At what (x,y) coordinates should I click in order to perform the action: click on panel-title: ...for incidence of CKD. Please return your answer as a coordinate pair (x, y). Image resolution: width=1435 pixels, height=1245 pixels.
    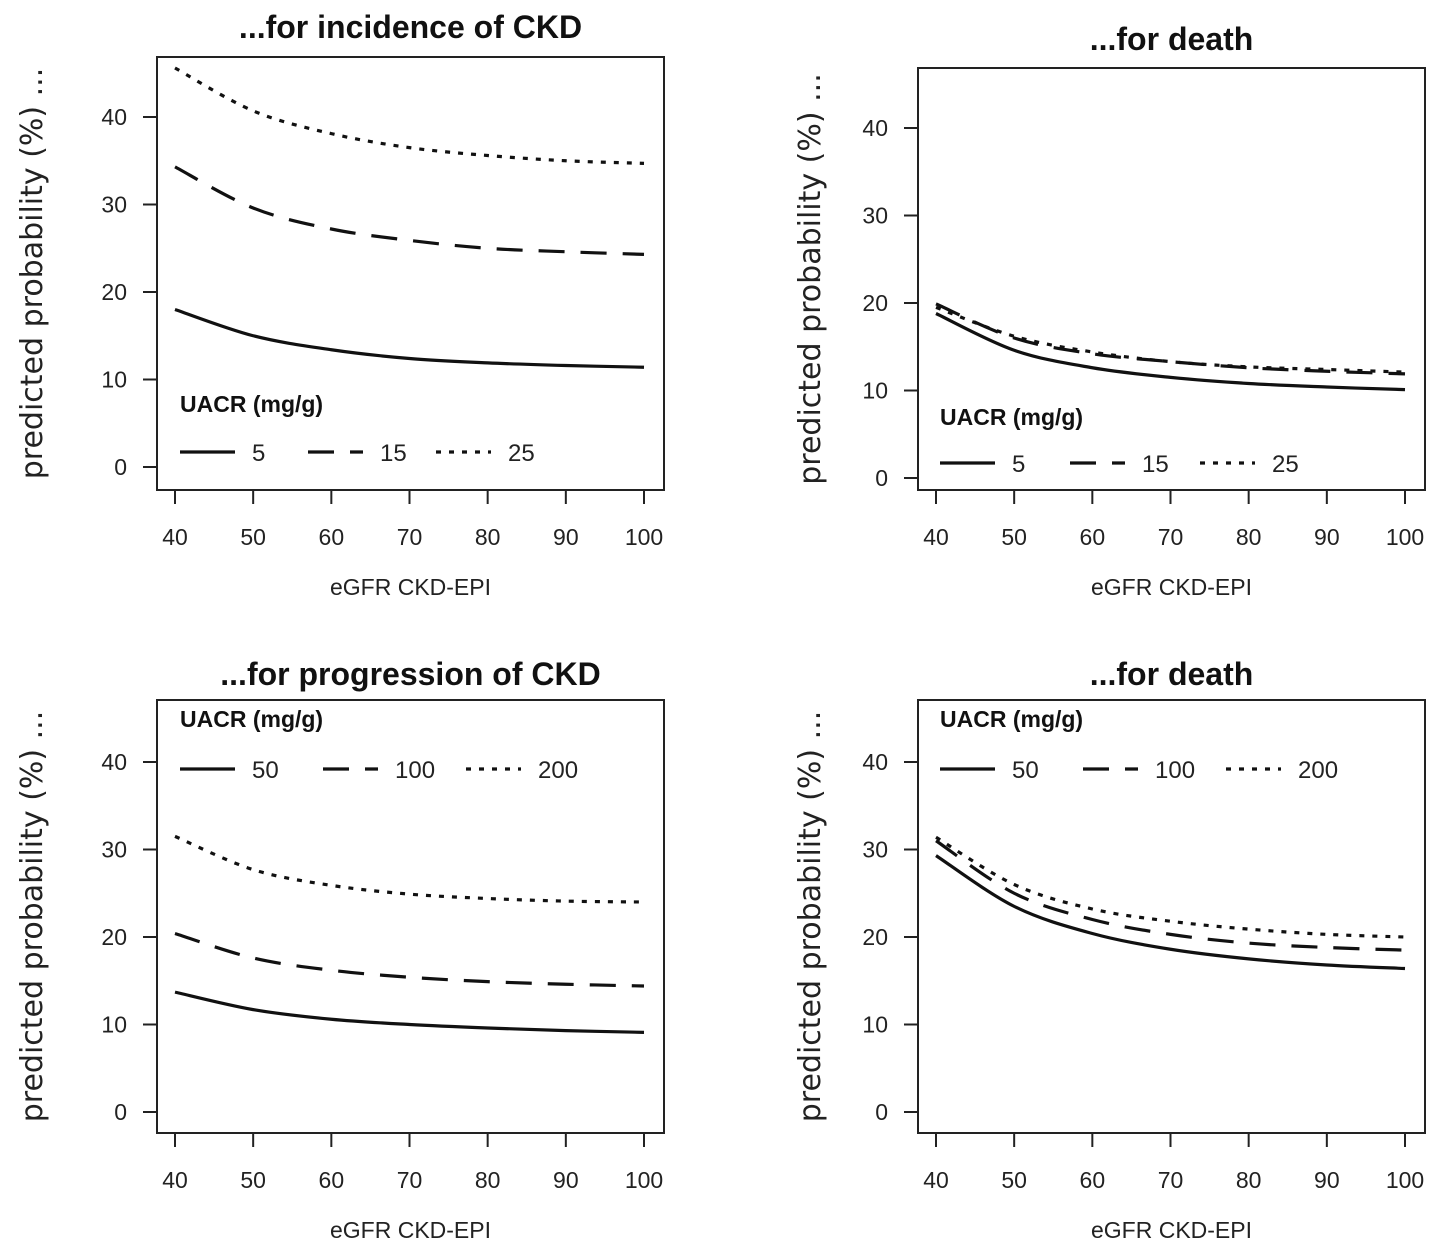
    Looking at the image, I should click on (410, 27).